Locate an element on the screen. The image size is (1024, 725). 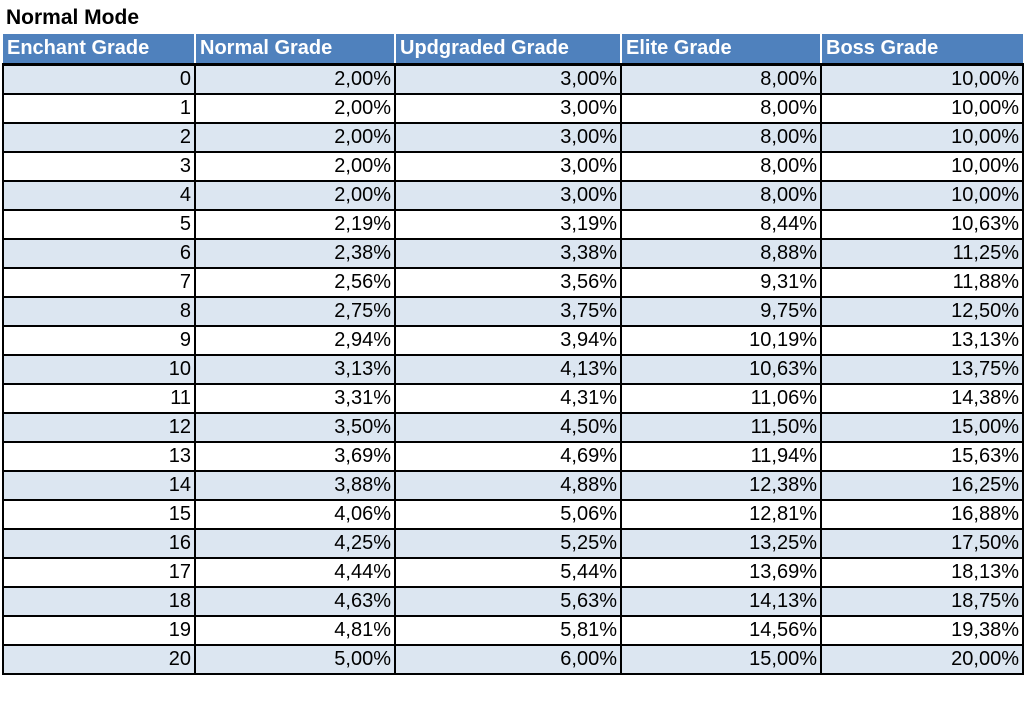
cell-normal-grade: 2,19% is located at coordinates (295, 224).